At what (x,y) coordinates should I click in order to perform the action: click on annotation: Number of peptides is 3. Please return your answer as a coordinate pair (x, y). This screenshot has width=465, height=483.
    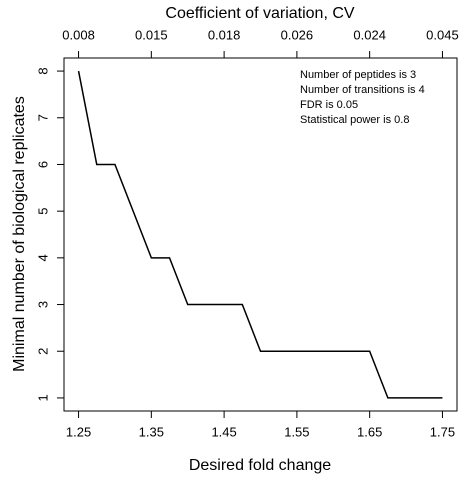
    Looking at the image, I should click on (358, 75).